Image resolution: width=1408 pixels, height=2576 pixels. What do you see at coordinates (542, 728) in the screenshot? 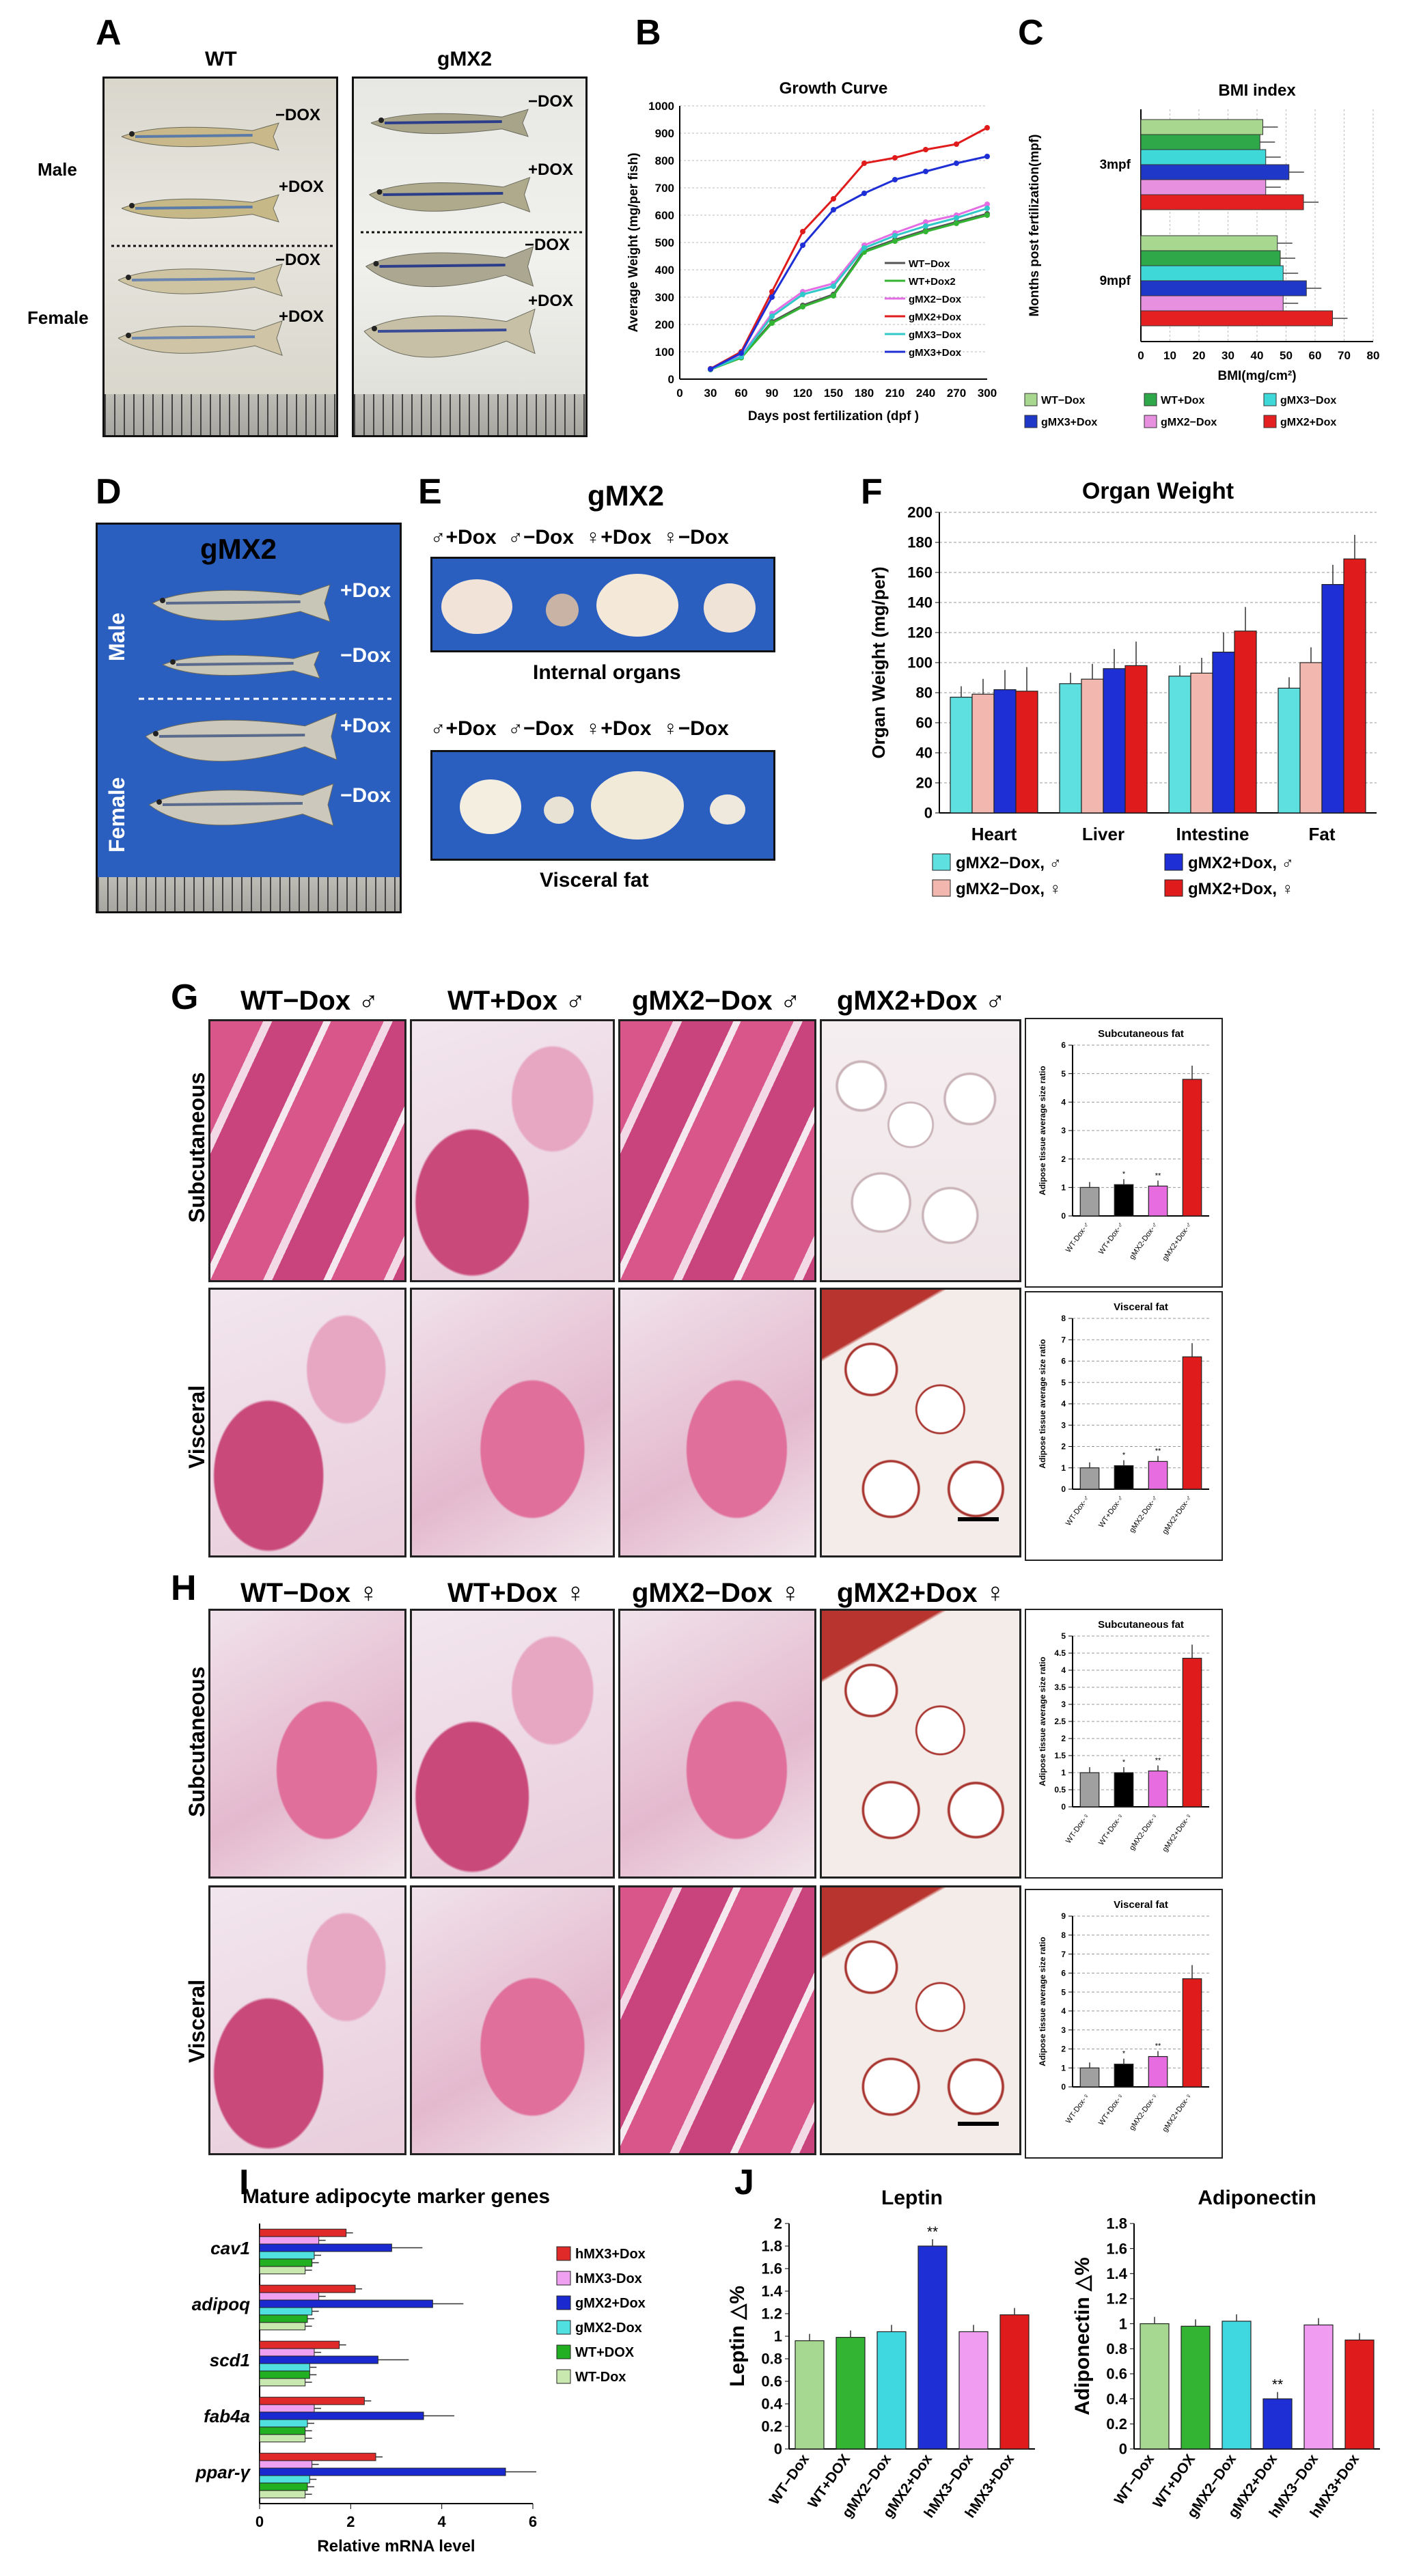
I see `panel-e-bottom-2: ♂−Dox` at bounding box center [542, 728].